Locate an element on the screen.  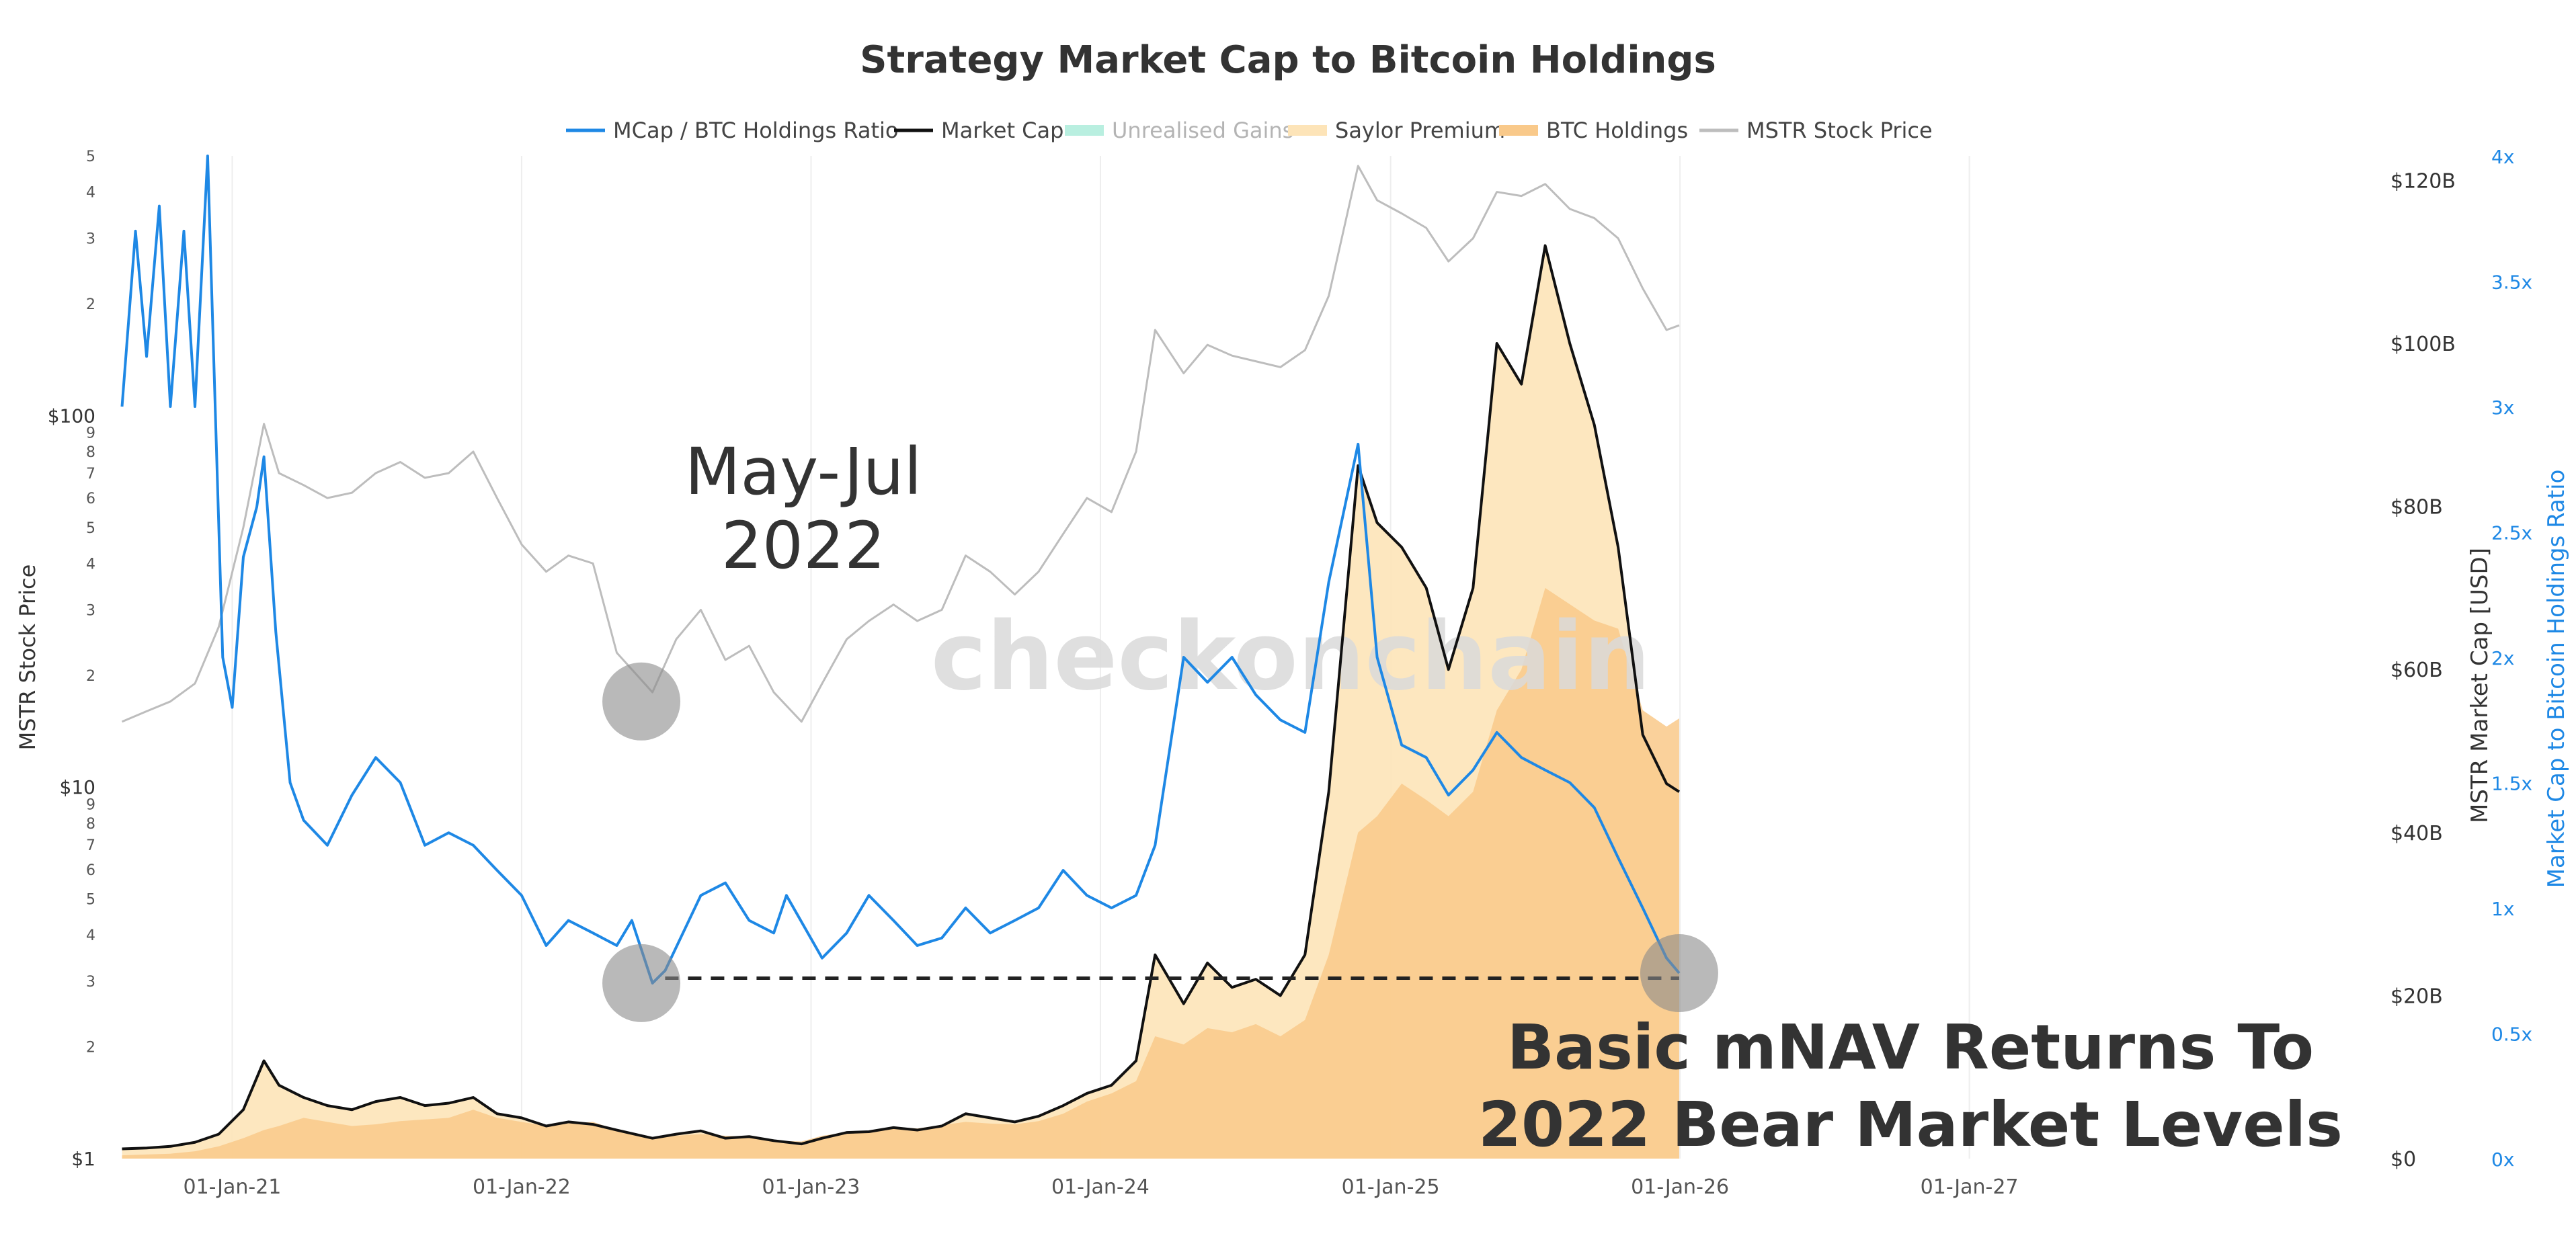
x-tick-label: 01-Jan-21 is located at coordinates (232, 1187).